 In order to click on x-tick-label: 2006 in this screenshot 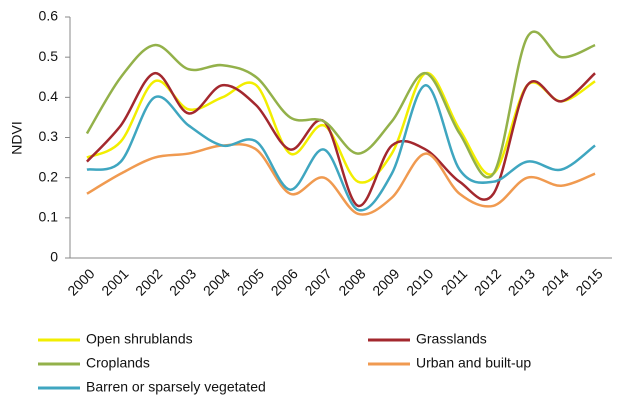, I will do `click(284, 281)`.